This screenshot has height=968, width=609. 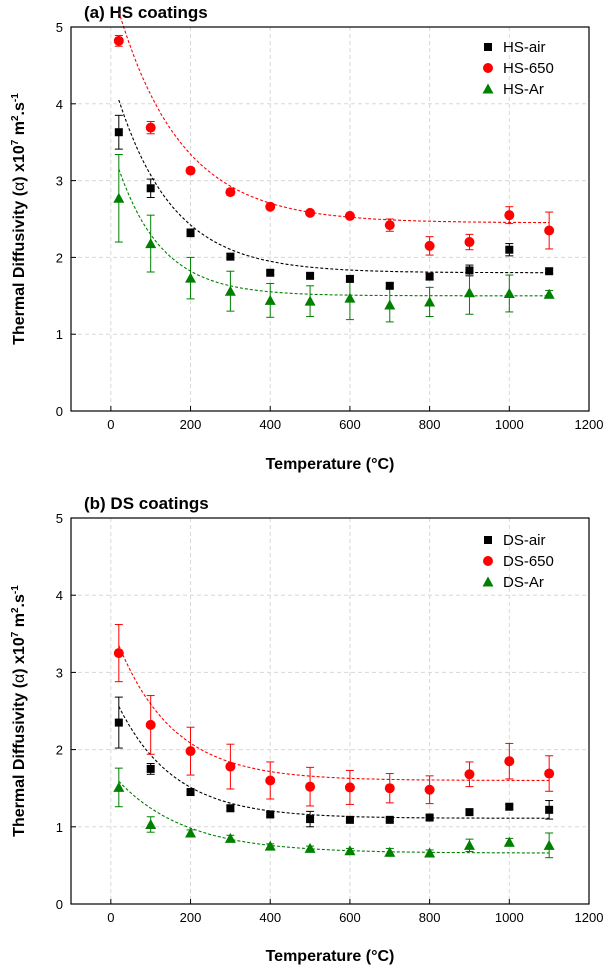 What do you see at coordinates (524, 540) in the screenshot?
I see `legend-label: DS-air` at bounding box center [524, 540].